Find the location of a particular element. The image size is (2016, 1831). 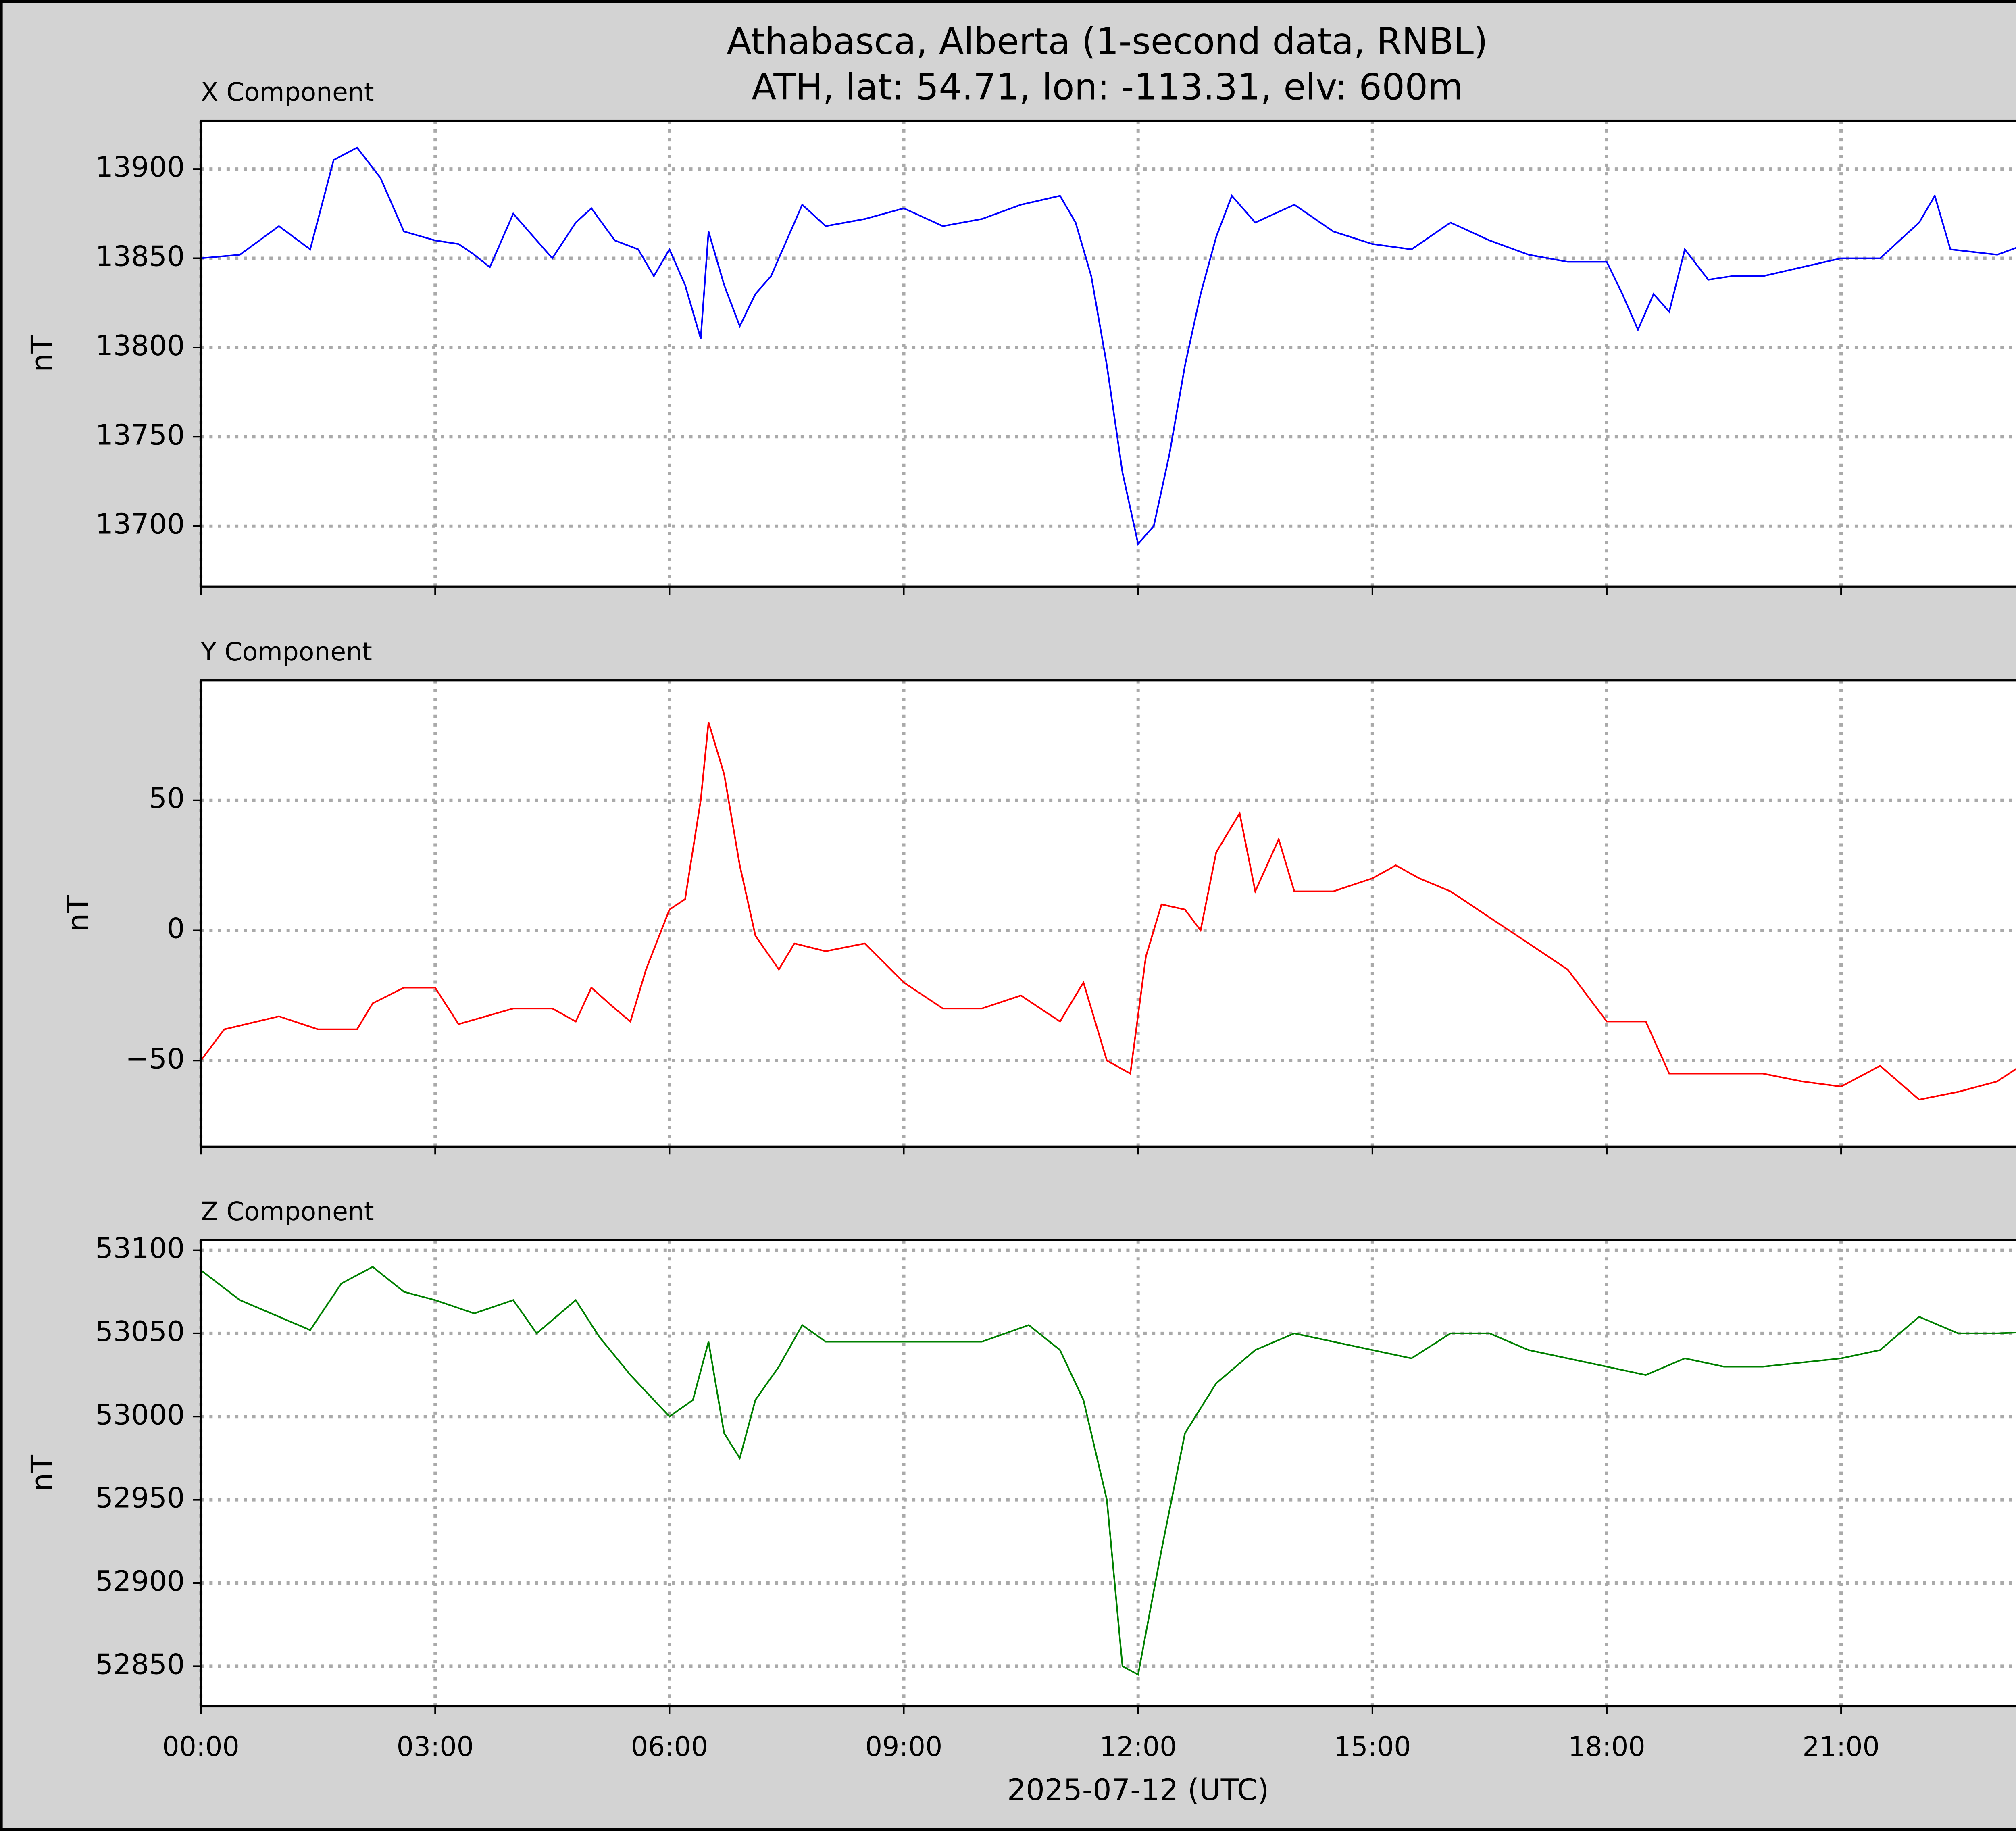

y-tick-label: 52900 is located at coordinates (140, 1581).